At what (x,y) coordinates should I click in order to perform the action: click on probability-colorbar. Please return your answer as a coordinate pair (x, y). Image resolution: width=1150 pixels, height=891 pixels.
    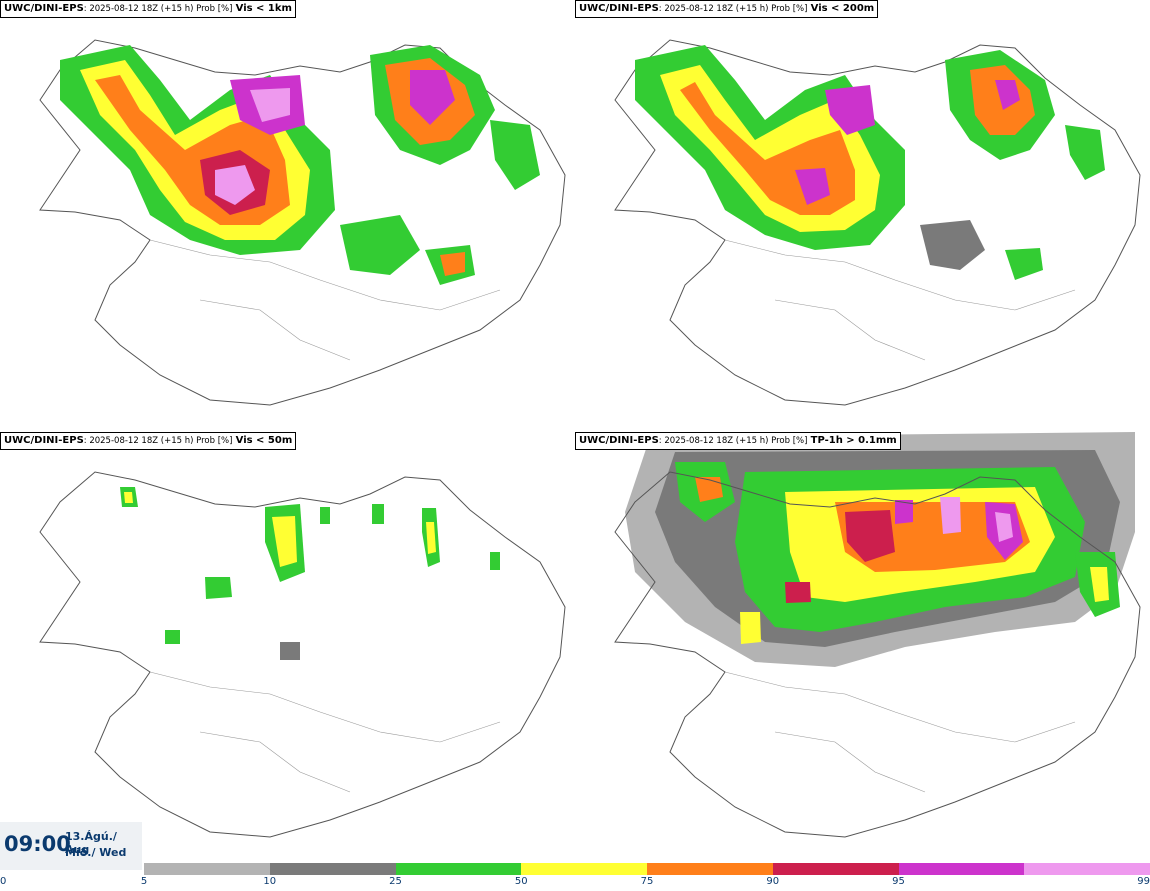
    Looking at the image, I should click on (647, 869).